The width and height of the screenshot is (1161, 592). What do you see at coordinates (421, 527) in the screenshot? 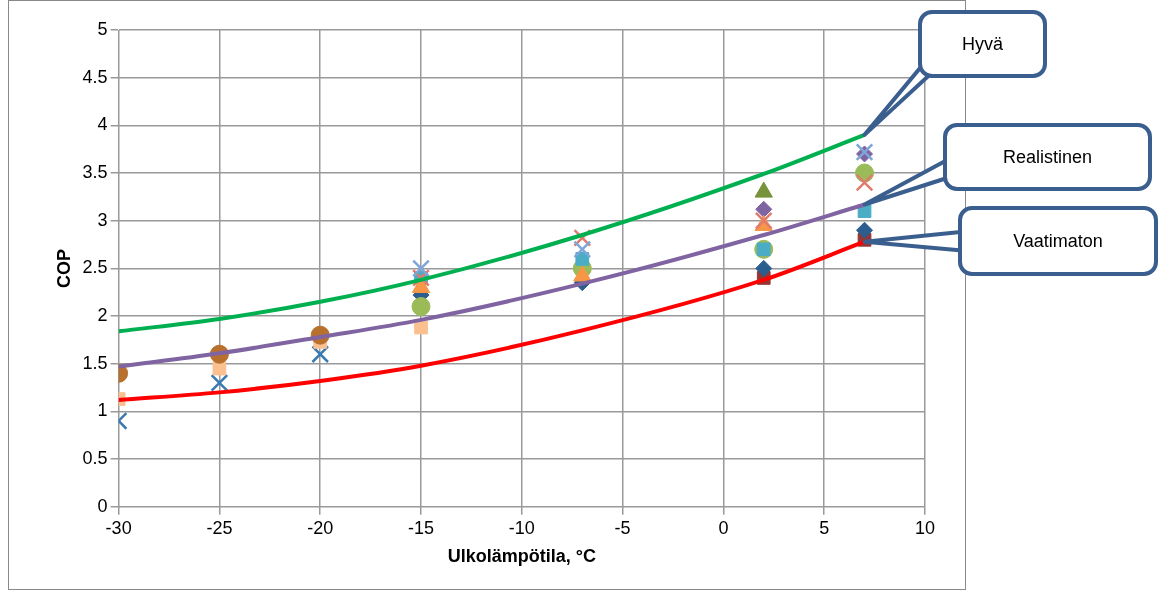
I see `x-tick-label: -15` at bounding box center [421, 527].